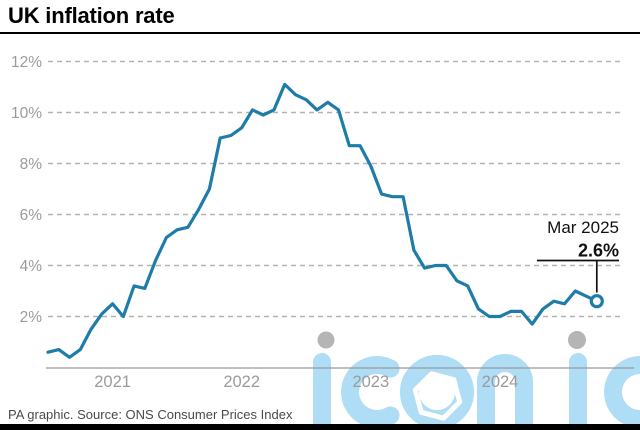  Describe the element at coordinates (26, 113) in the screenshot. I see `y-tick-label: 10%` at that location.